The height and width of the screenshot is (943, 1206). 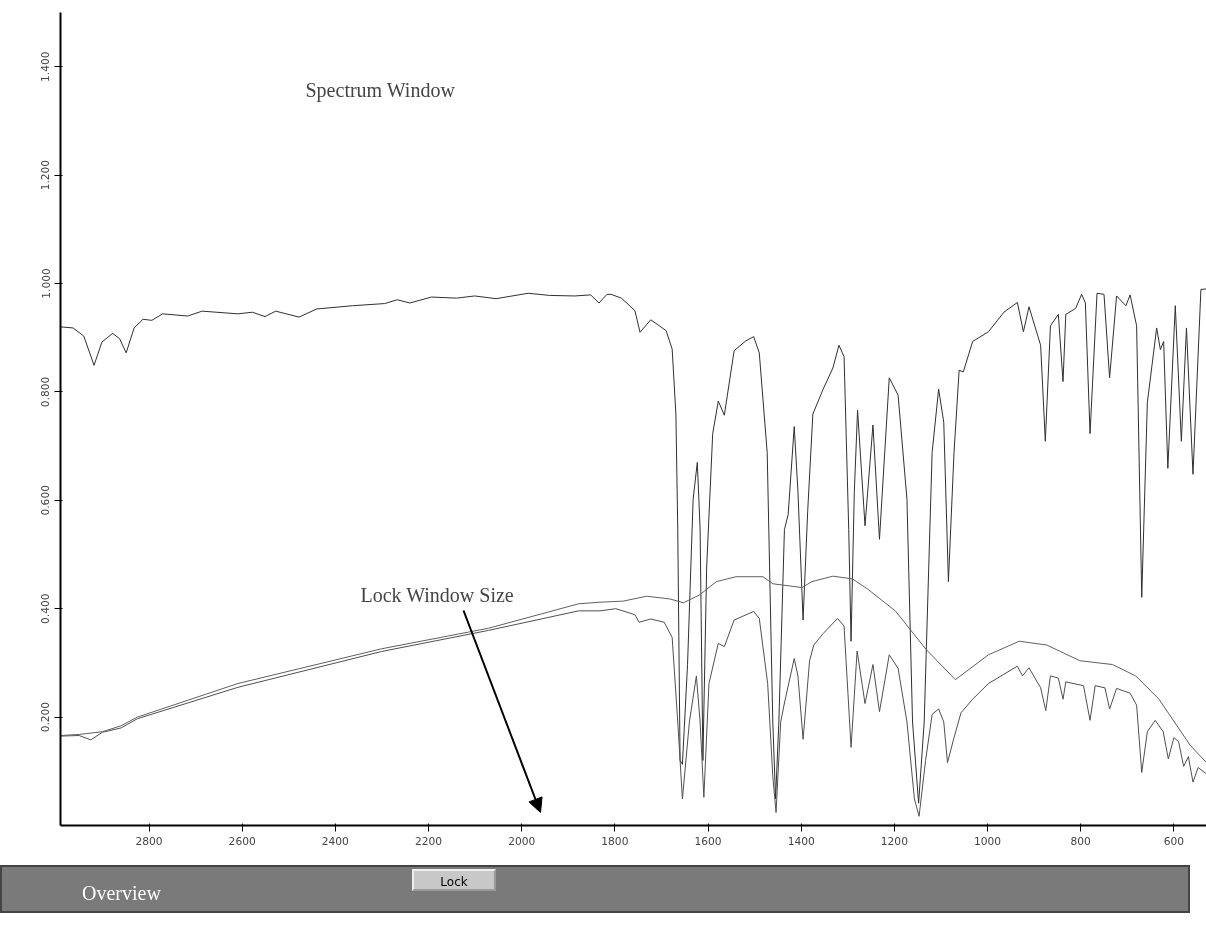 What do you see at coordinates (149, 841) in the screenshot?
I see `x-tick-label: 2800` at bounding box center [149, 841].